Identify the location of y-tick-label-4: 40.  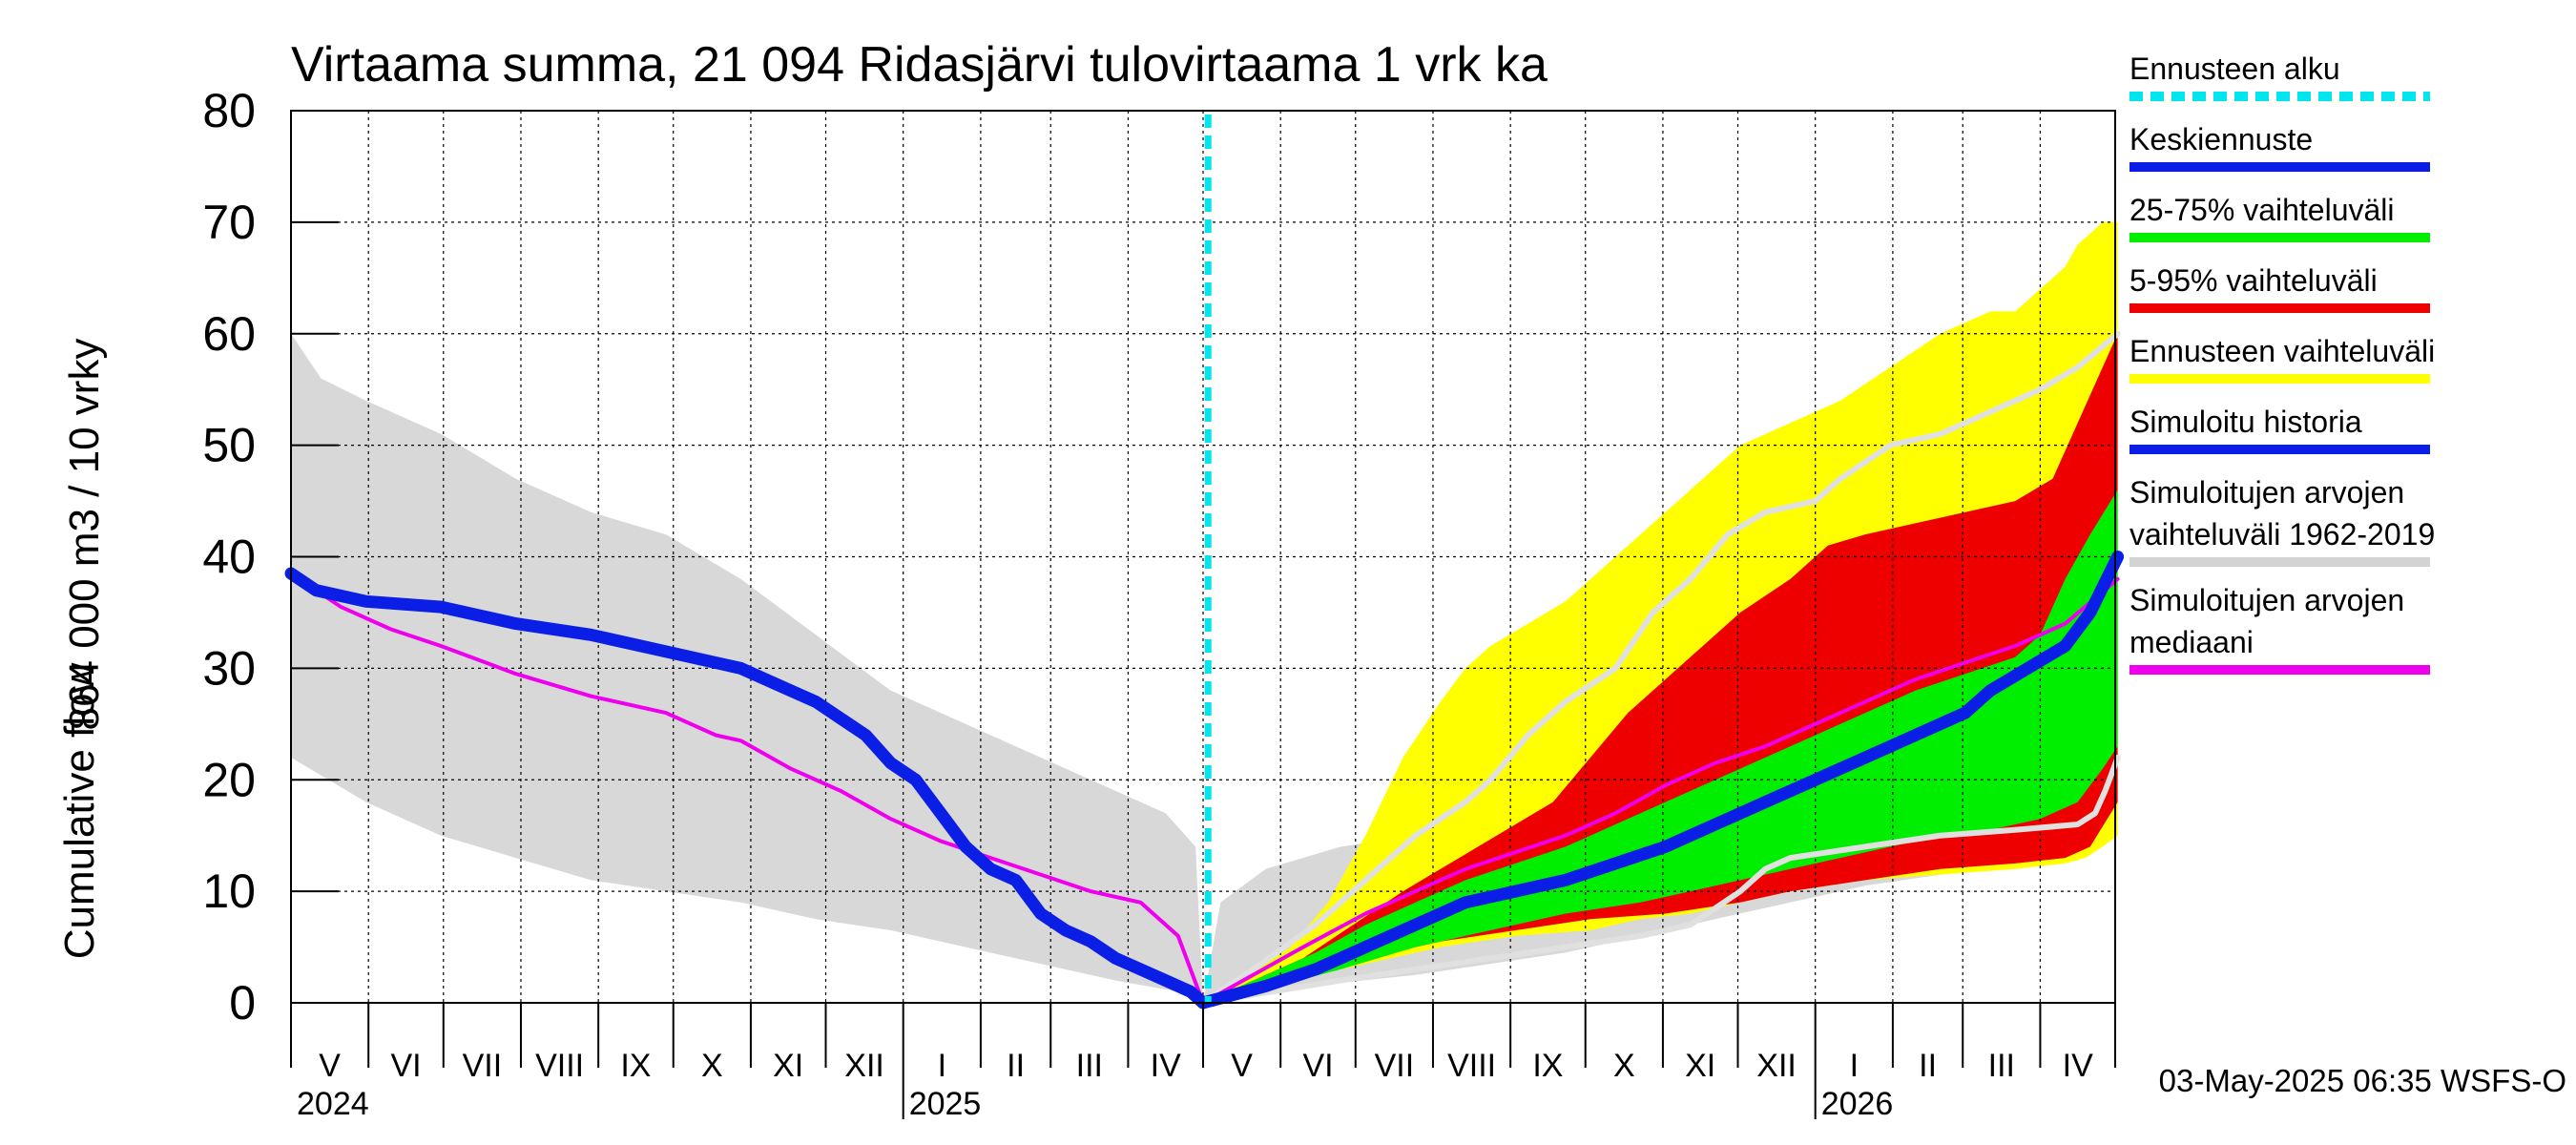
(229, 557).